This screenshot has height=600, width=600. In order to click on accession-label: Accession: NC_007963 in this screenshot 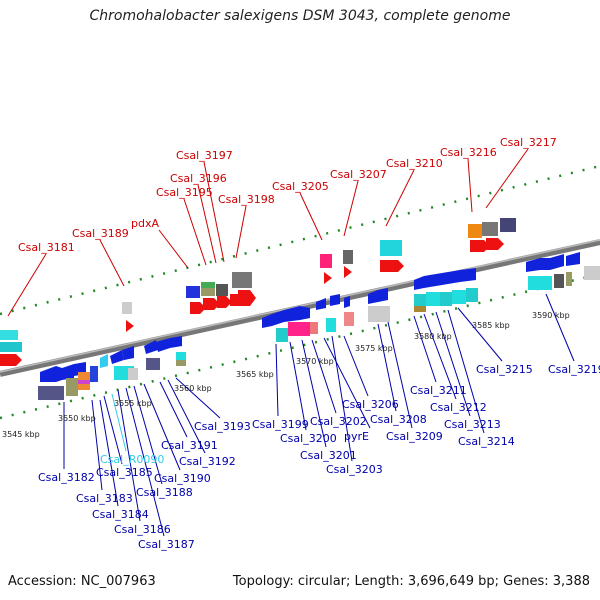, I will do `click(82, 581)`.